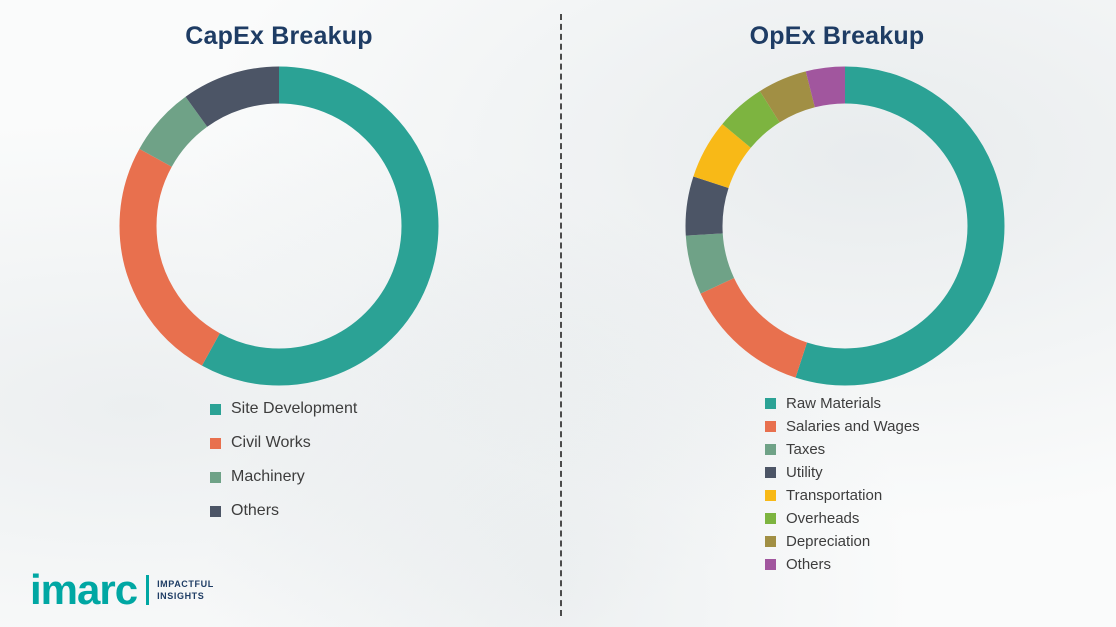 This screenshot has width=1116, height=627. What do you see at coordinates (561, 315) in the screenshot?
I see `divider-dashed-line` at bounding box center [561, 315].